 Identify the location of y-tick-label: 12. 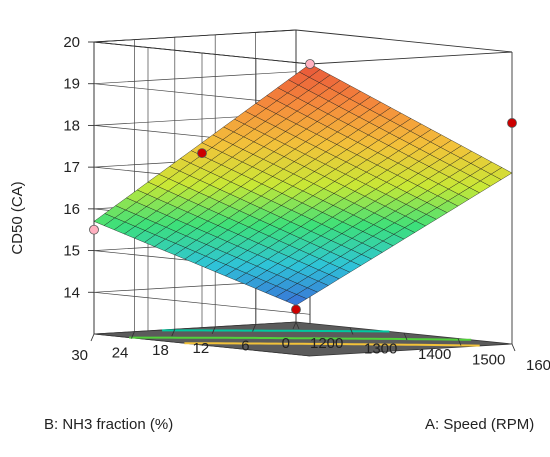
(201, 348).